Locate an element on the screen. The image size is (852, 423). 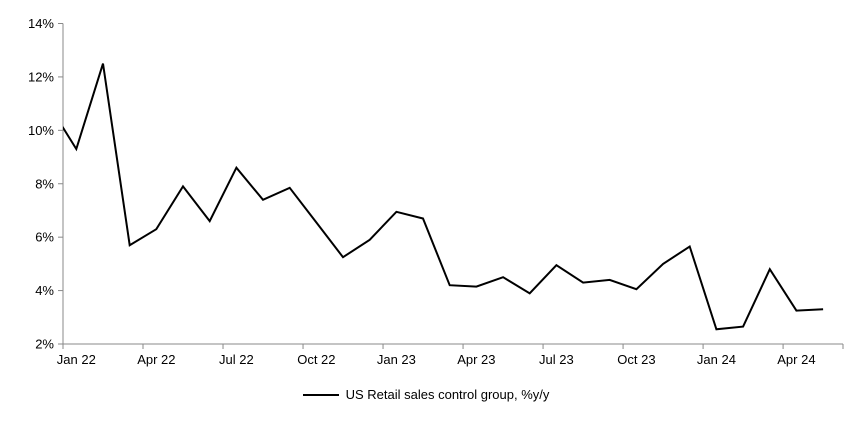
x-tick-label: Oct 22 is located at coordinates (316, 359).